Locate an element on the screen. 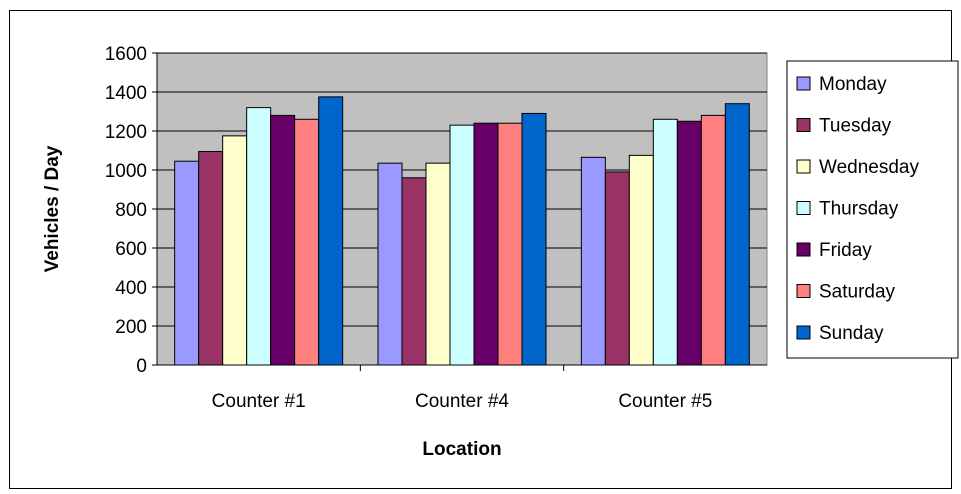 The image size is (961, 494). x-tick-labels: Counter #1 Counter #4 Counter #5 is located at coordinates (462, 401).